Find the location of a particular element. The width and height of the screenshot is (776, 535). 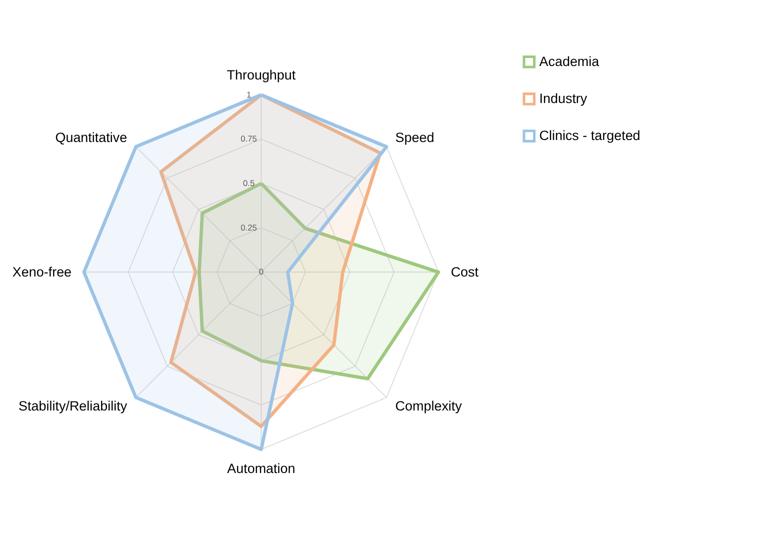

y-tick-label: 0.75 is located at coordinates (249, 139).